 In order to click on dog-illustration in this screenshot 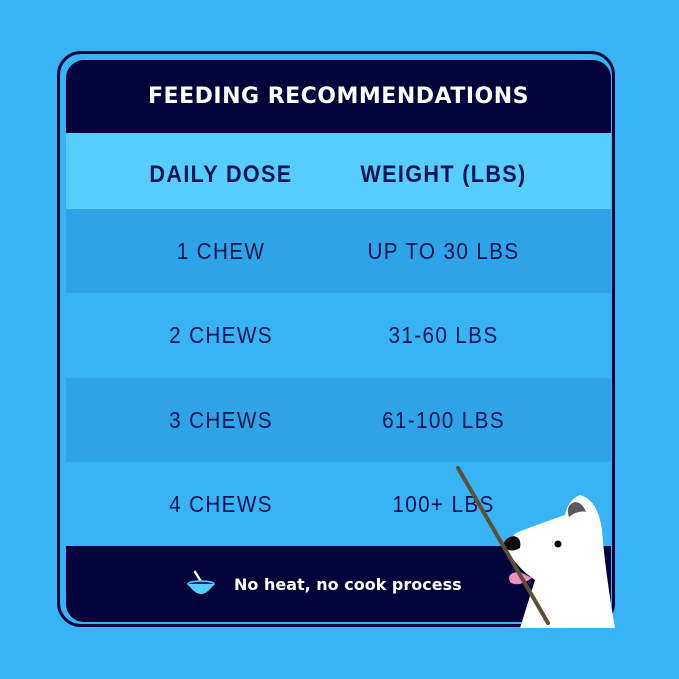, I will do `click(535, 547)`.